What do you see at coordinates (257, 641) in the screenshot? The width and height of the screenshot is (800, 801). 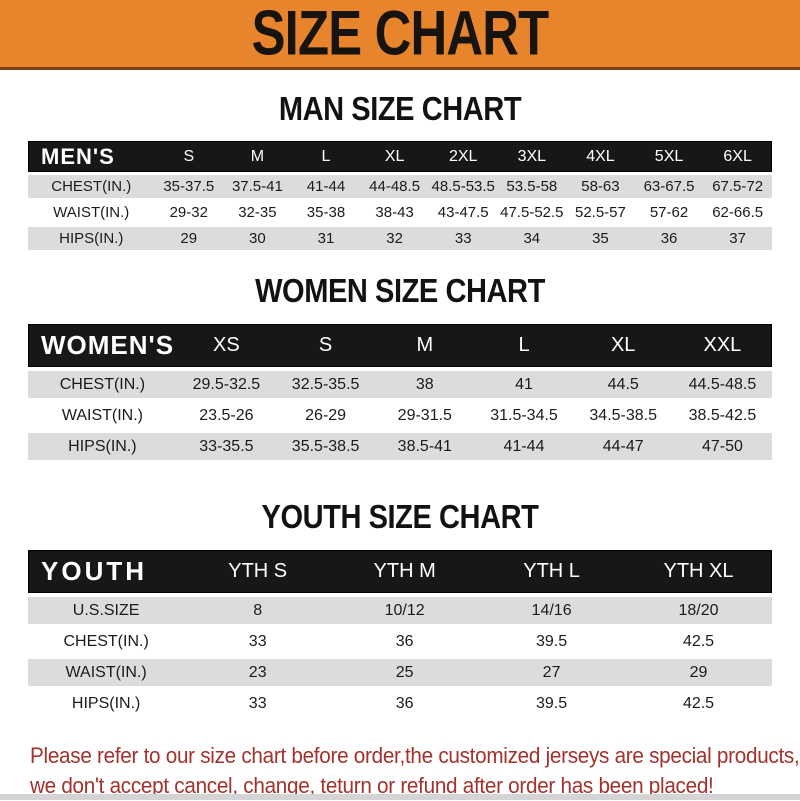 I see `youth-value-cell: 33` at bounding box center [257, 641].